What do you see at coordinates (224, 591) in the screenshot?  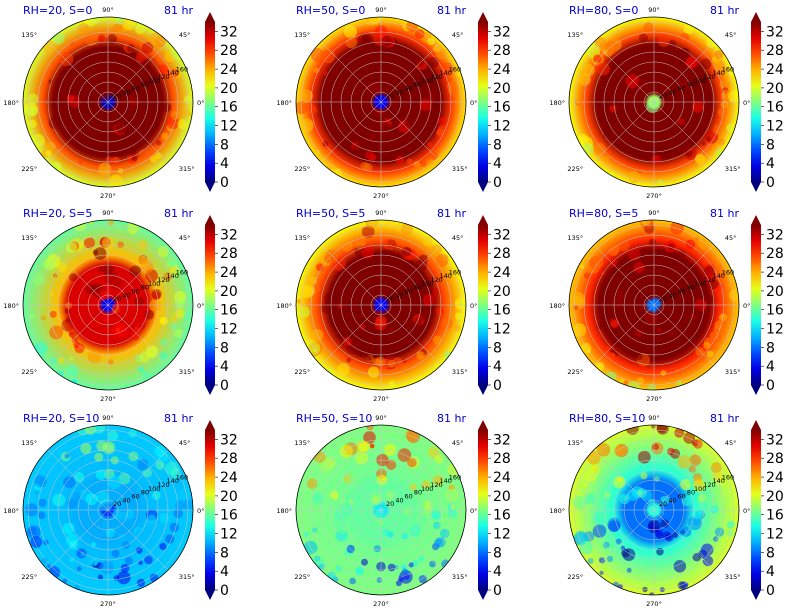 I see `colorbar-tick-label: 0` at bounding box center [224, 591].